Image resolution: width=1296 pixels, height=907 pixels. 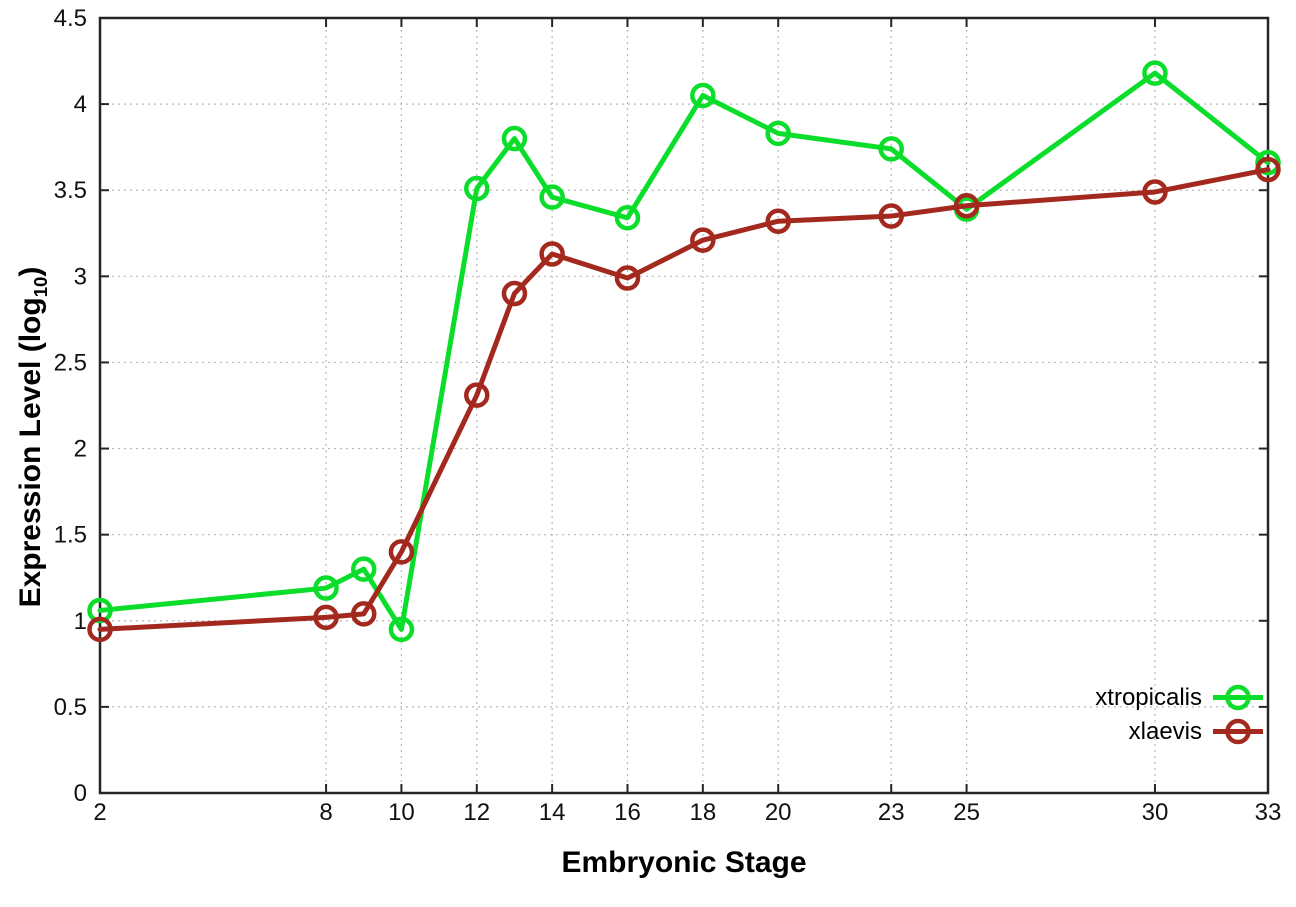 What do you see at coordinates (891, 812) in the screenshot?
I see `x-tick-label: 23` at bounding box center [891, 812].